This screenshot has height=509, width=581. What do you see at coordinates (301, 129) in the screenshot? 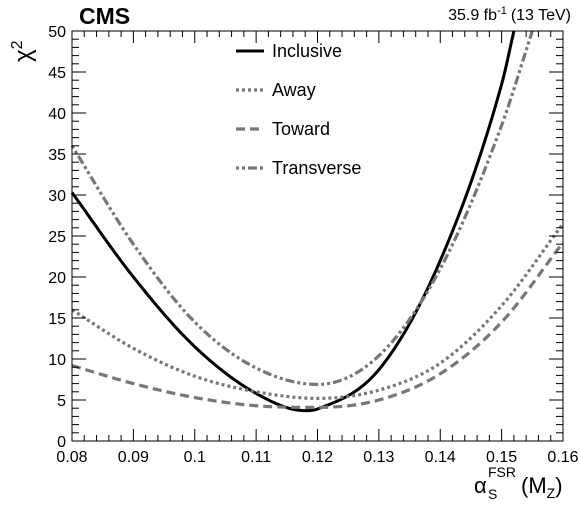
I see `legend-label-toward: Toward` at bounding box center [301, 129].